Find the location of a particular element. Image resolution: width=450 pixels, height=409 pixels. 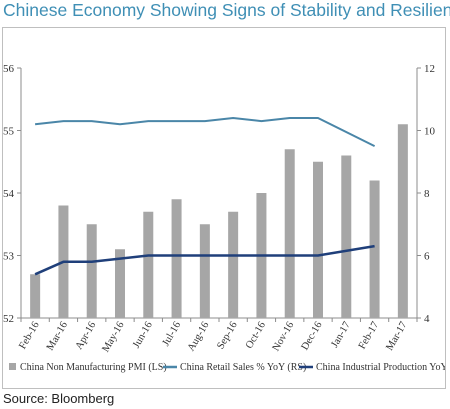

x-tick-label: Feb-16 is located at coordinates (29, 335).